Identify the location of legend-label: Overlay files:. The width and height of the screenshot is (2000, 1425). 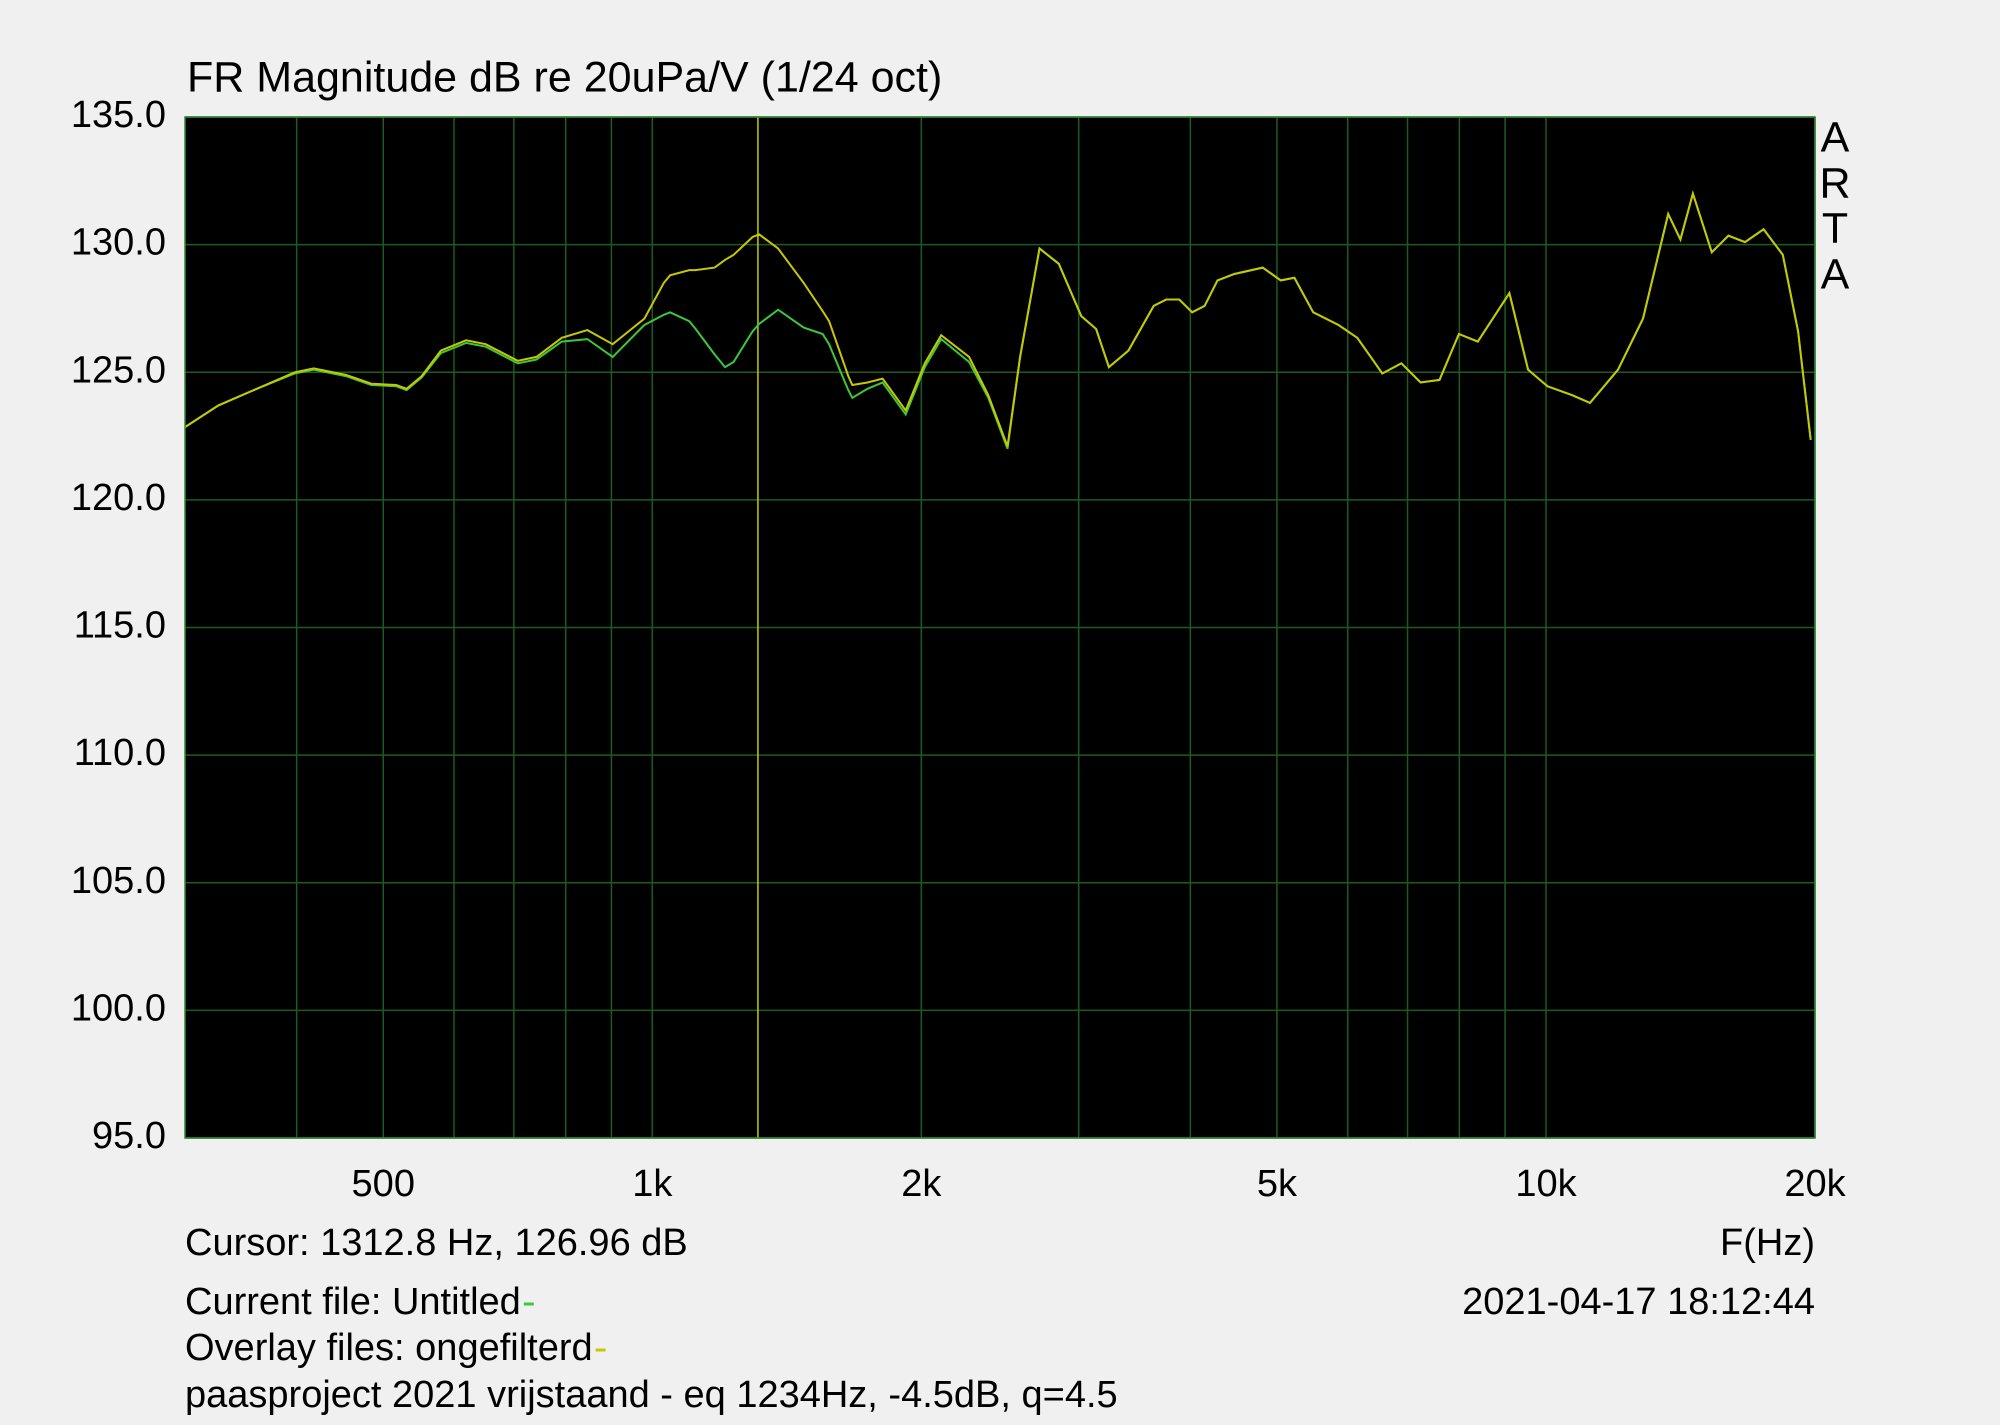
(300, 1348).